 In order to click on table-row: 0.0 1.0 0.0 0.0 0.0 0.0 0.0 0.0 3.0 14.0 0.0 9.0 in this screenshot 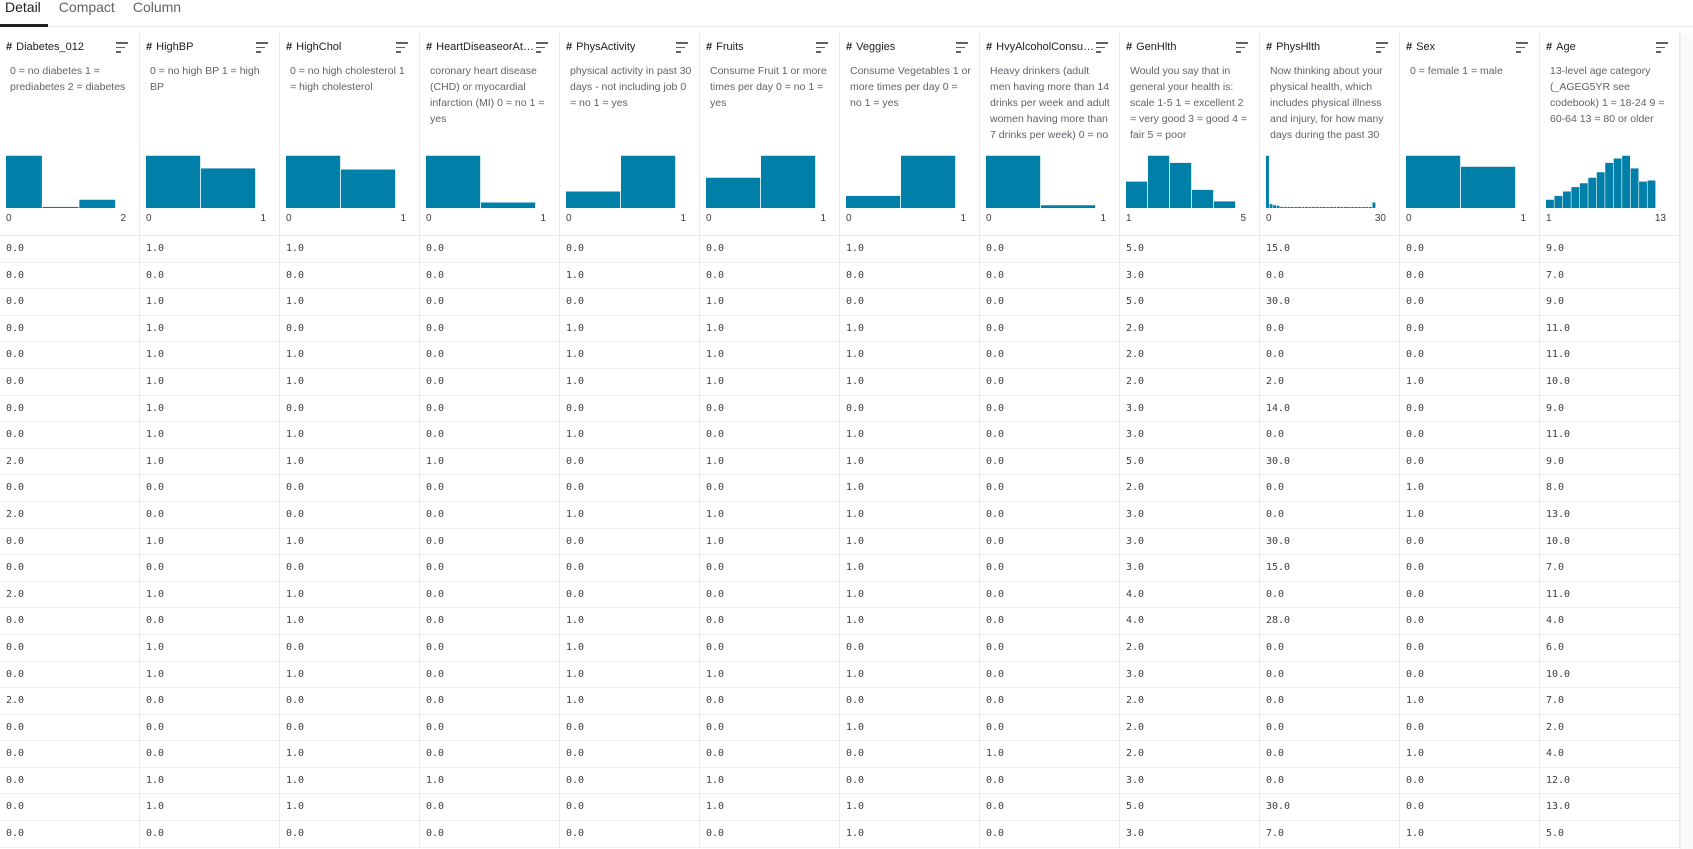, I will do `click(840, 409)`.